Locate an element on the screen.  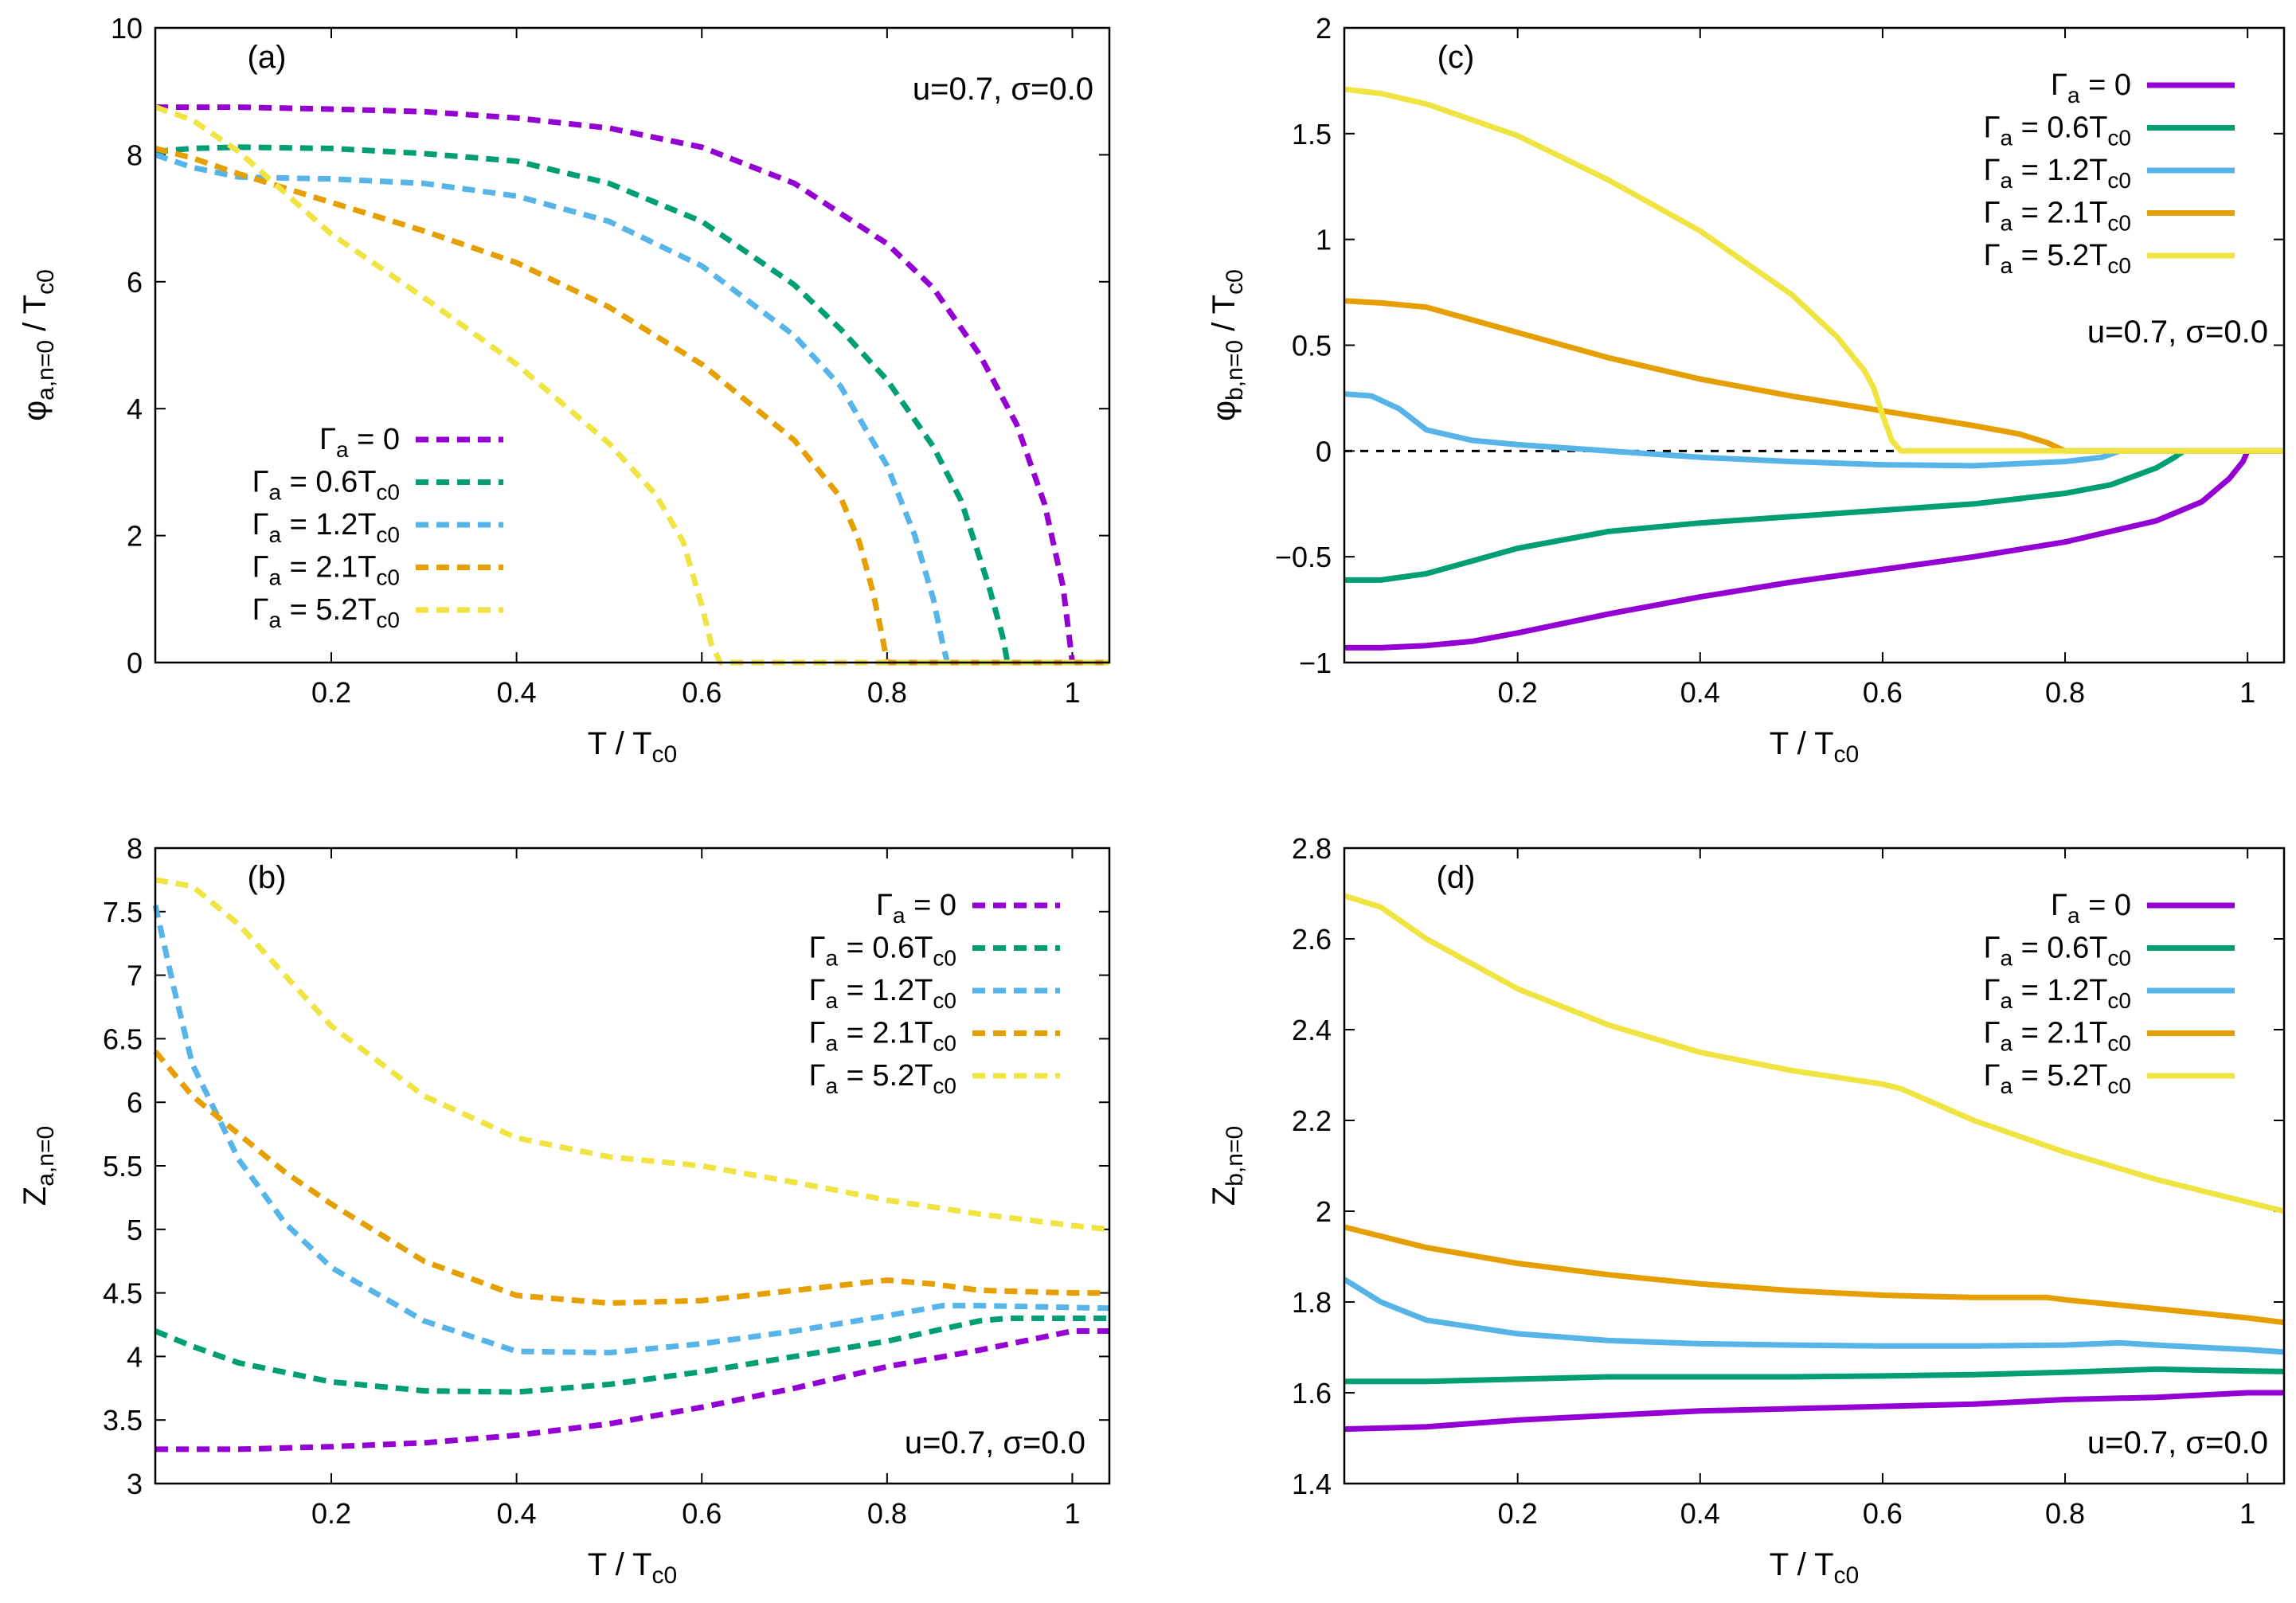
y-tick-label: 1.6 is located at coordinates (1312, 1393).